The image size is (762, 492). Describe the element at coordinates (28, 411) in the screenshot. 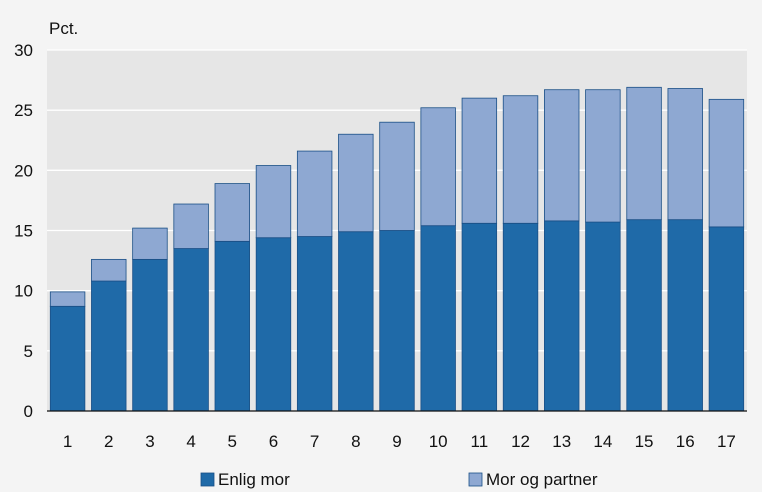

I see `y-tick-label: 0` at that location.